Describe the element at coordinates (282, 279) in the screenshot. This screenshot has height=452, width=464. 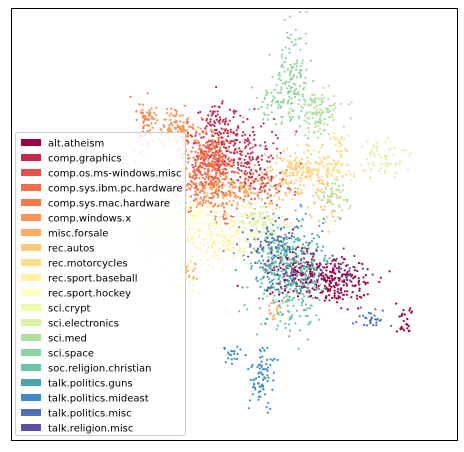
I see `series-soc-religion-christian` at that location.